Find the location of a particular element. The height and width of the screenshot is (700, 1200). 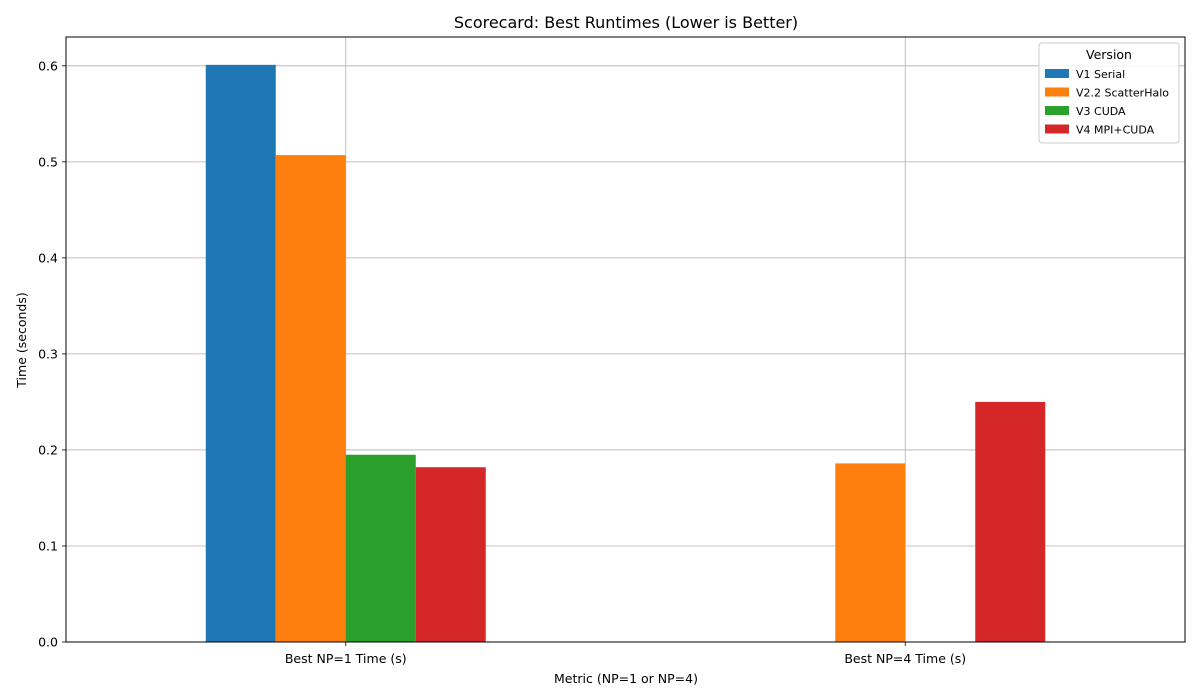

legend-box is located at coordinates (1109, 93).